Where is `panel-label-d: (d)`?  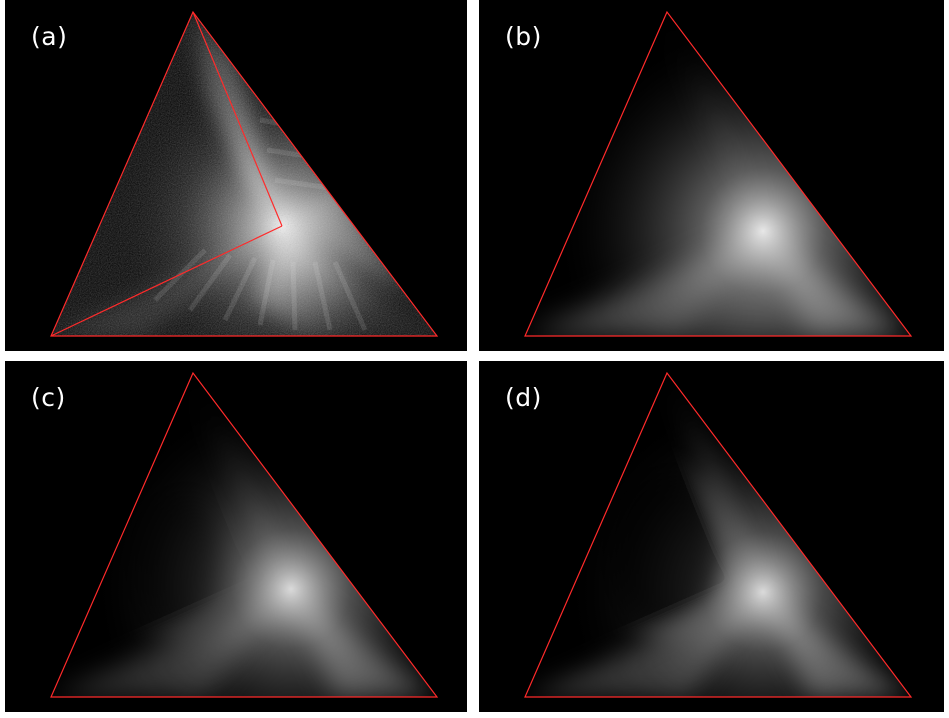
panel-label-d: (d) is located at coordinates (523, 397).